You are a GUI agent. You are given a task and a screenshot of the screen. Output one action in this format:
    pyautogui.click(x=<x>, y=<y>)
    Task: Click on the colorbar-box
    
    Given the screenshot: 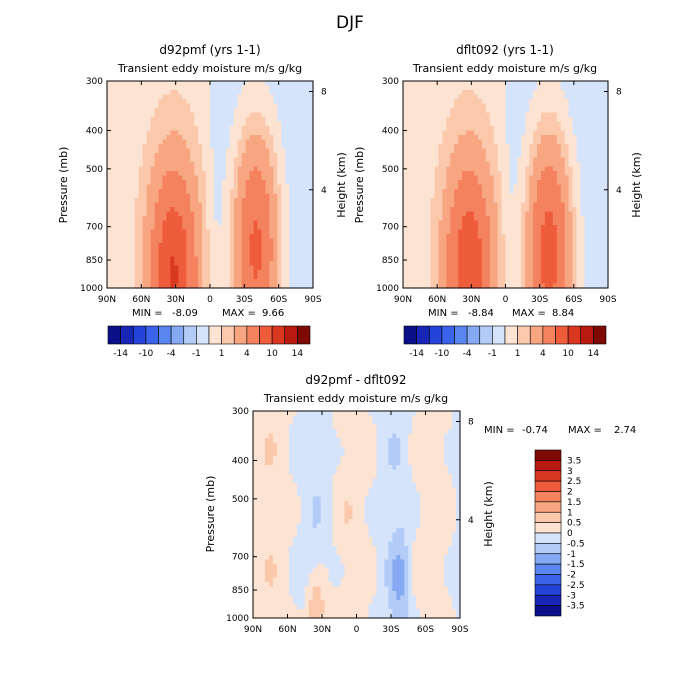 What is the action you would take?
    pyautogui.click(x=499, y=335)
    